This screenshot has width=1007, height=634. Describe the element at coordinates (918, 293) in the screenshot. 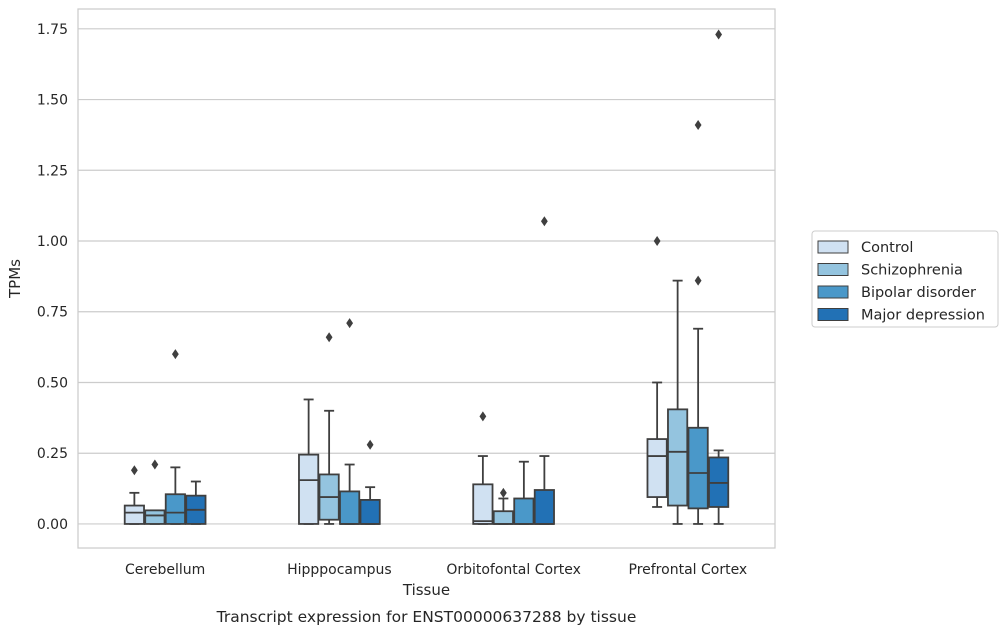

I see `legend-label: Bipolar disorder` at that location.